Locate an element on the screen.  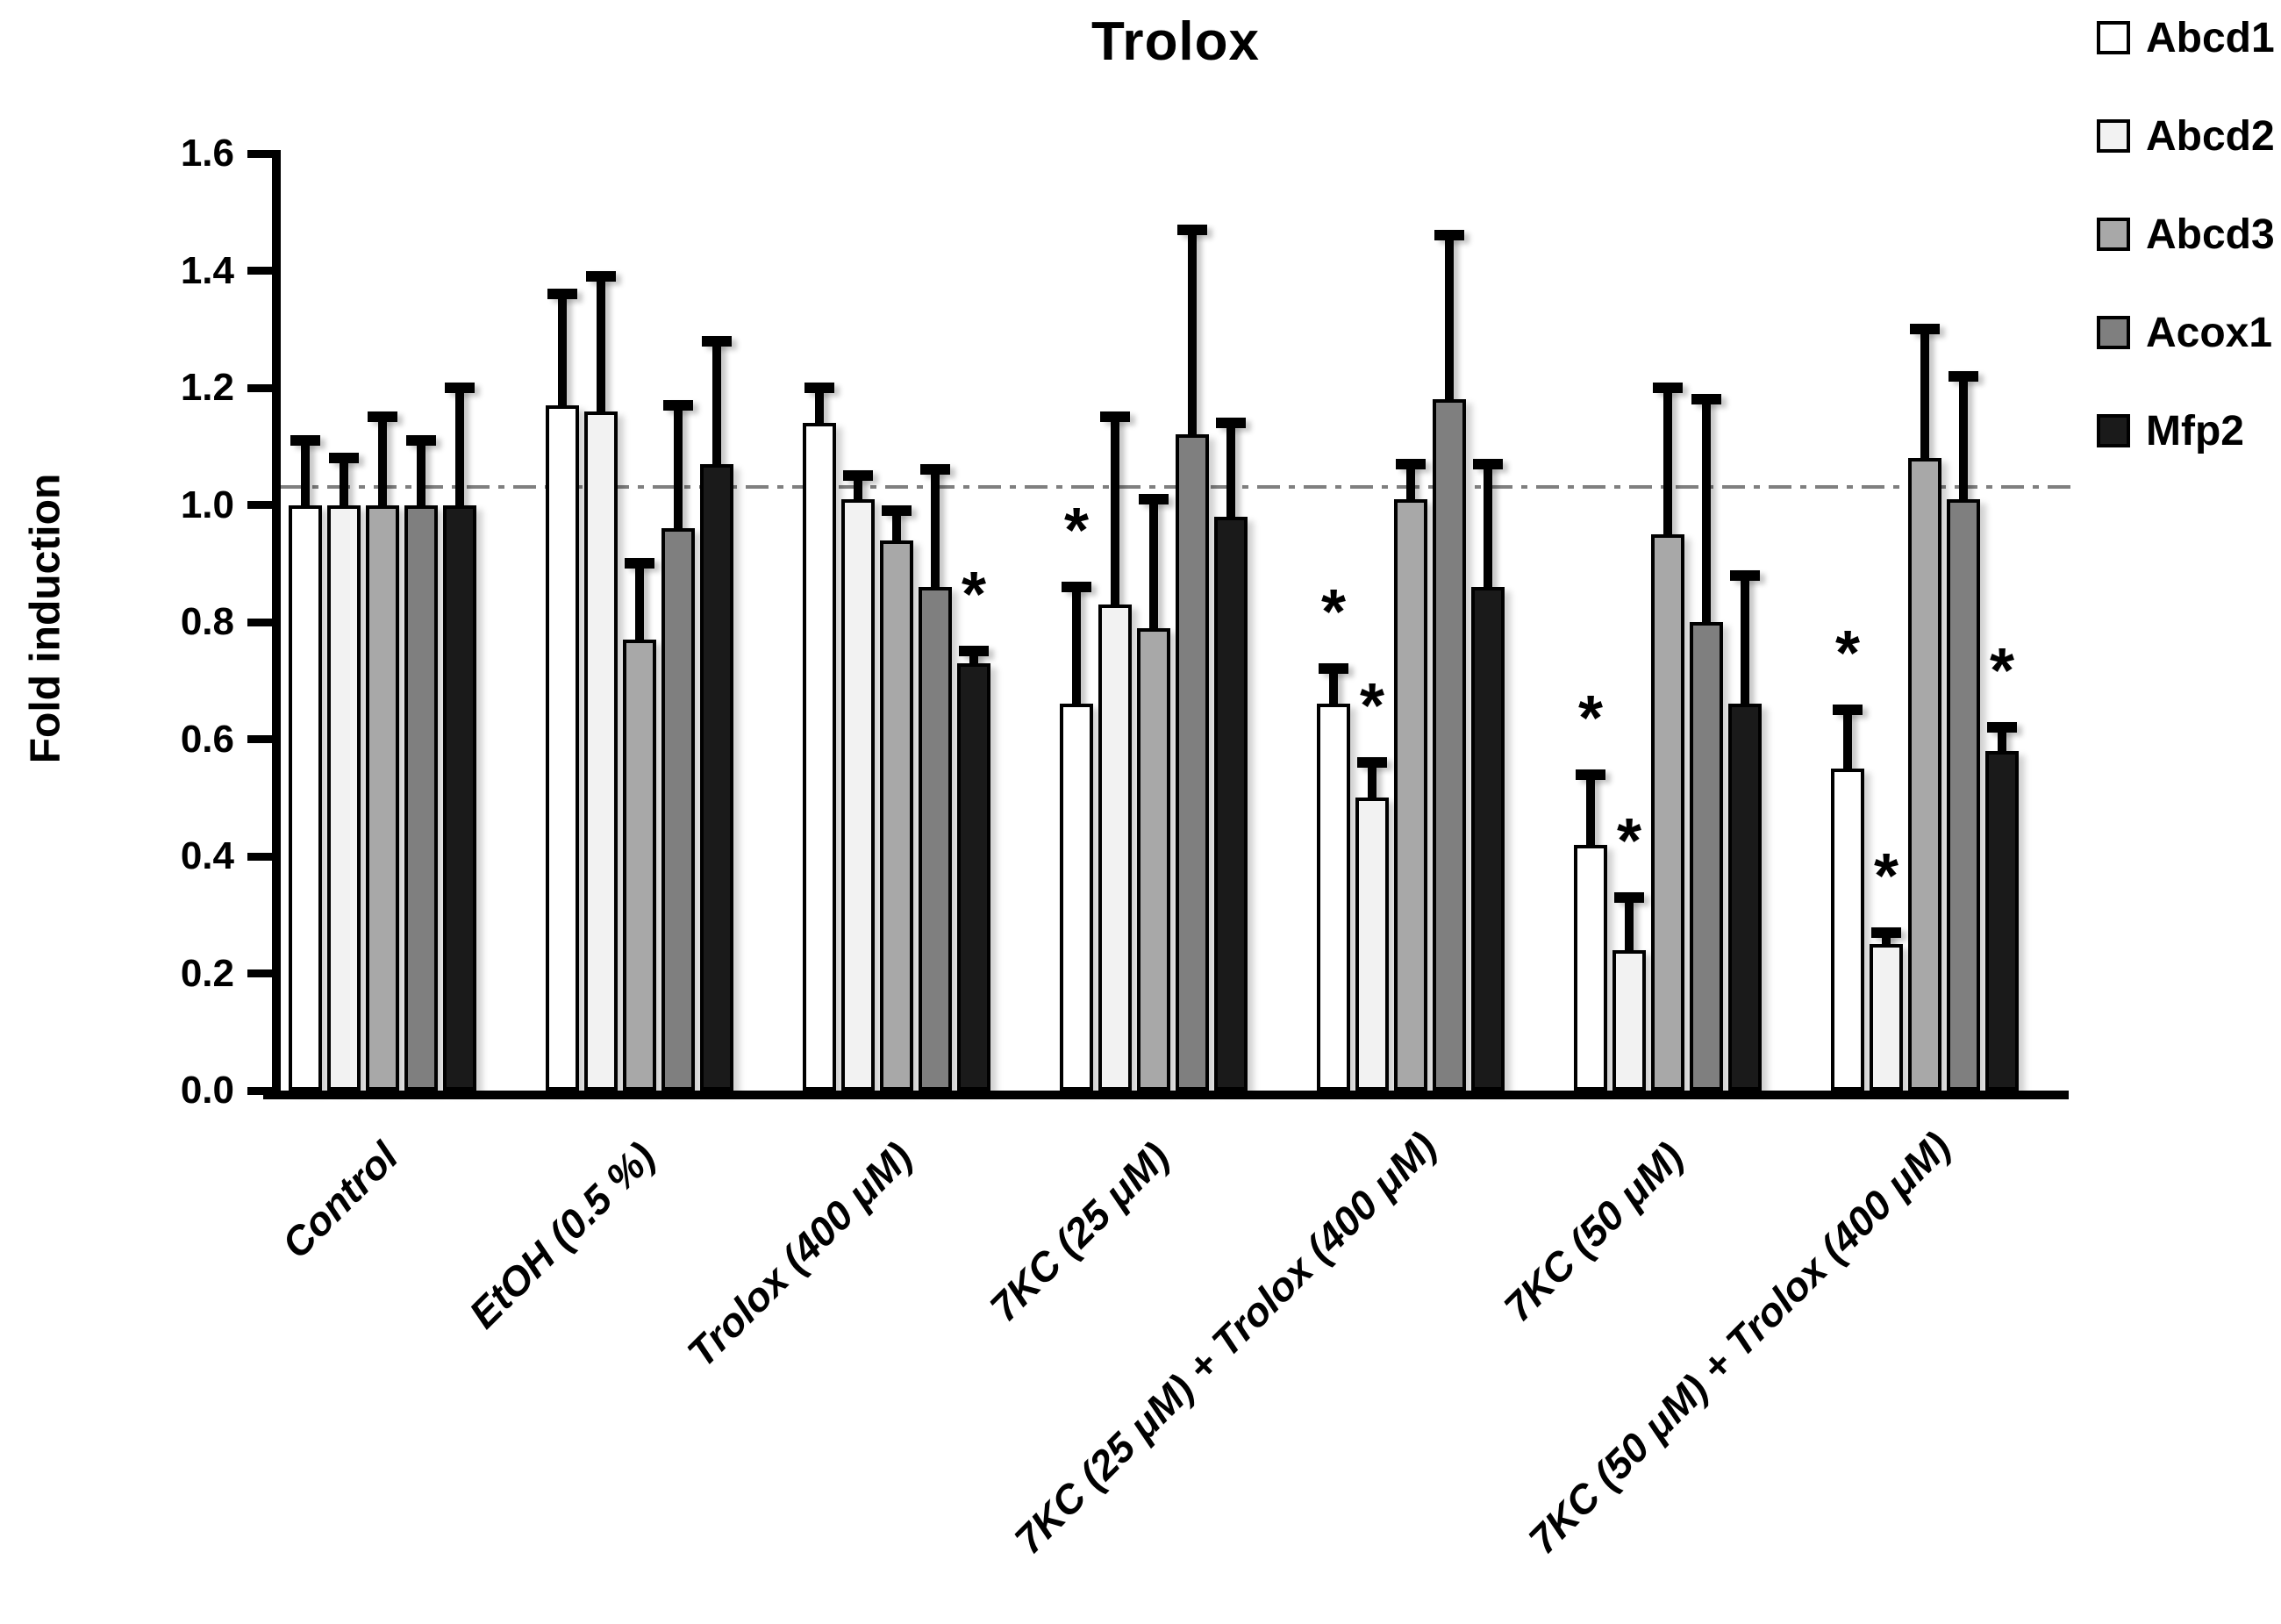
x-tick-label: Control is located at coordinates (340, 1200).